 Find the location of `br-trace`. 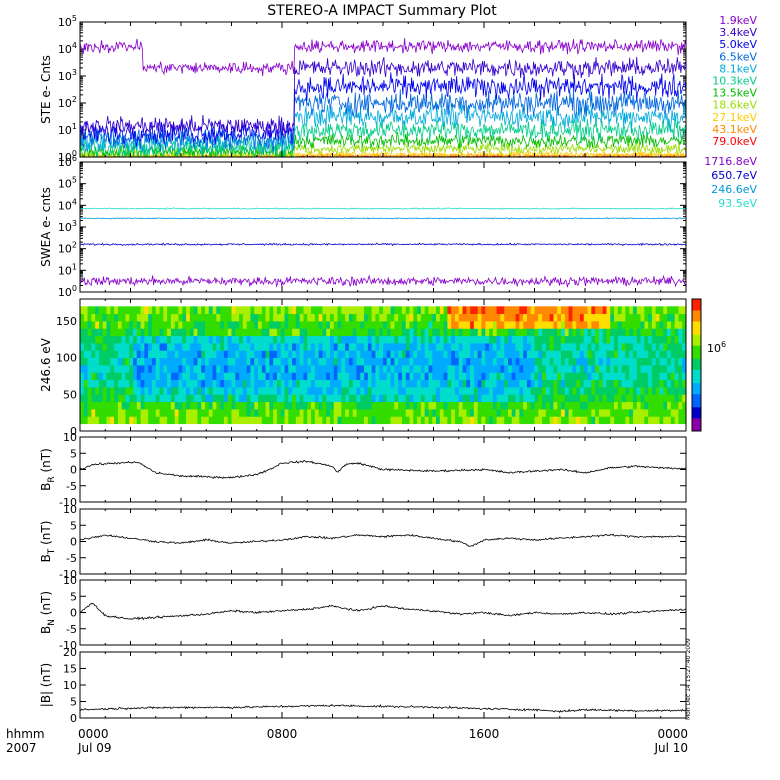

br-trace is located at coordinates (383, 469).